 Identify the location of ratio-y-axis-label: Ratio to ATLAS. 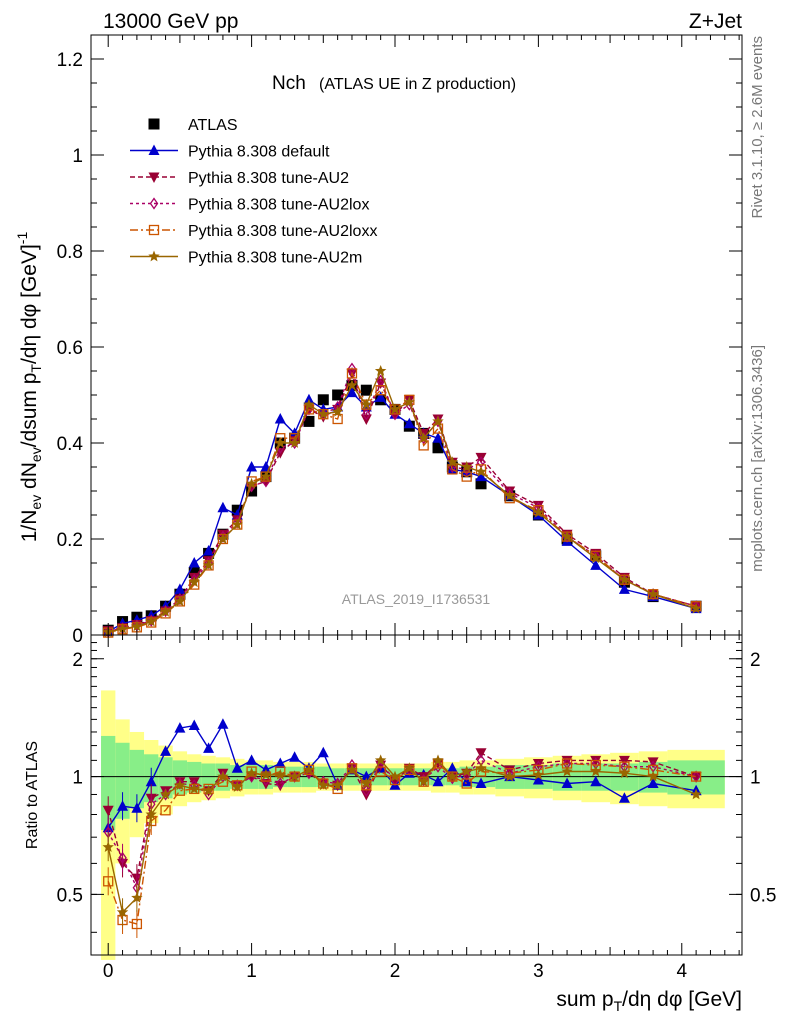
(32, 795).